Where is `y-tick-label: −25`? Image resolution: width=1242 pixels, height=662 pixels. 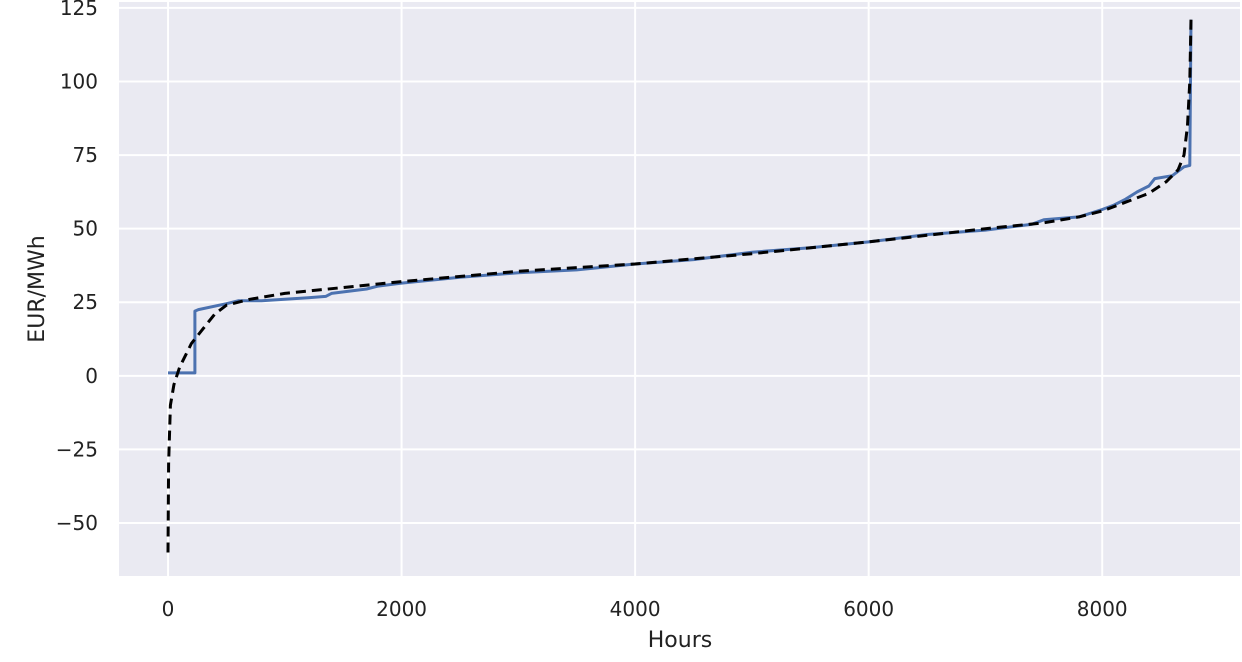
y-tick-label: −25 is located at coordinates (77, 449).